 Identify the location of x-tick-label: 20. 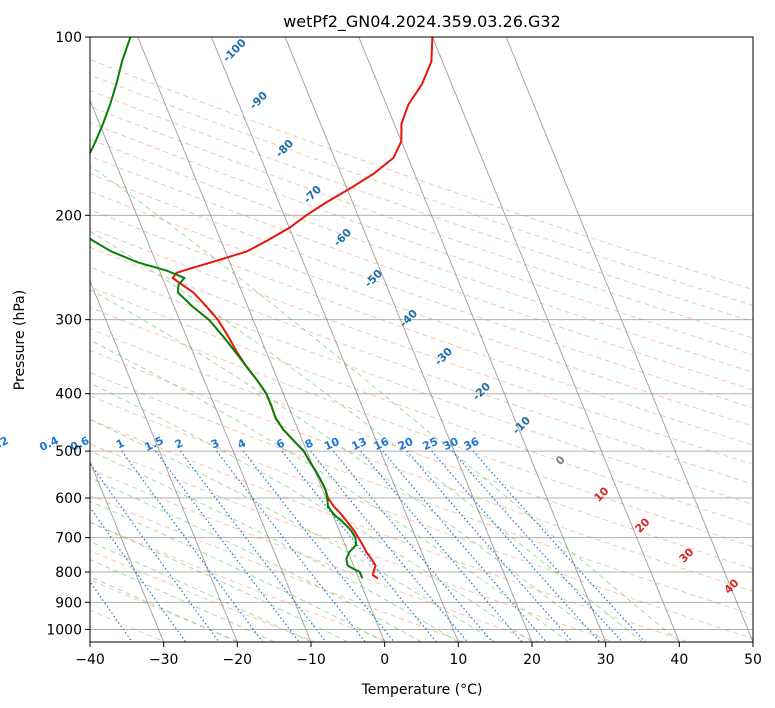
(532, 660).